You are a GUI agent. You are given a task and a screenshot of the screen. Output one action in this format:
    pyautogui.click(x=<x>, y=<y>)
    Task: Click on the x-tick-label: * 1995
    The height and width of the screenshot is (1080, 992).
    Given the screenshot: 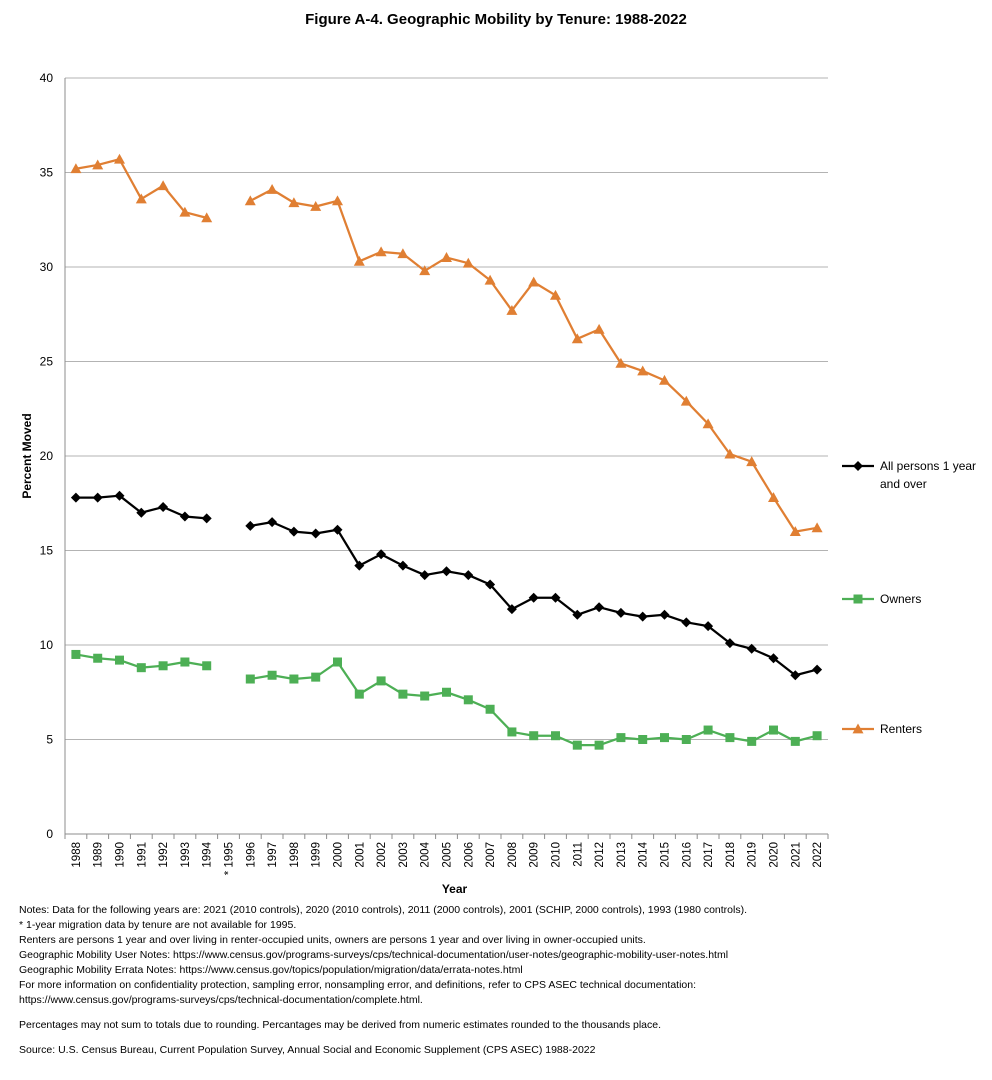 What is the action you would take?
    pyautogui.click(x=230, y=858)
    